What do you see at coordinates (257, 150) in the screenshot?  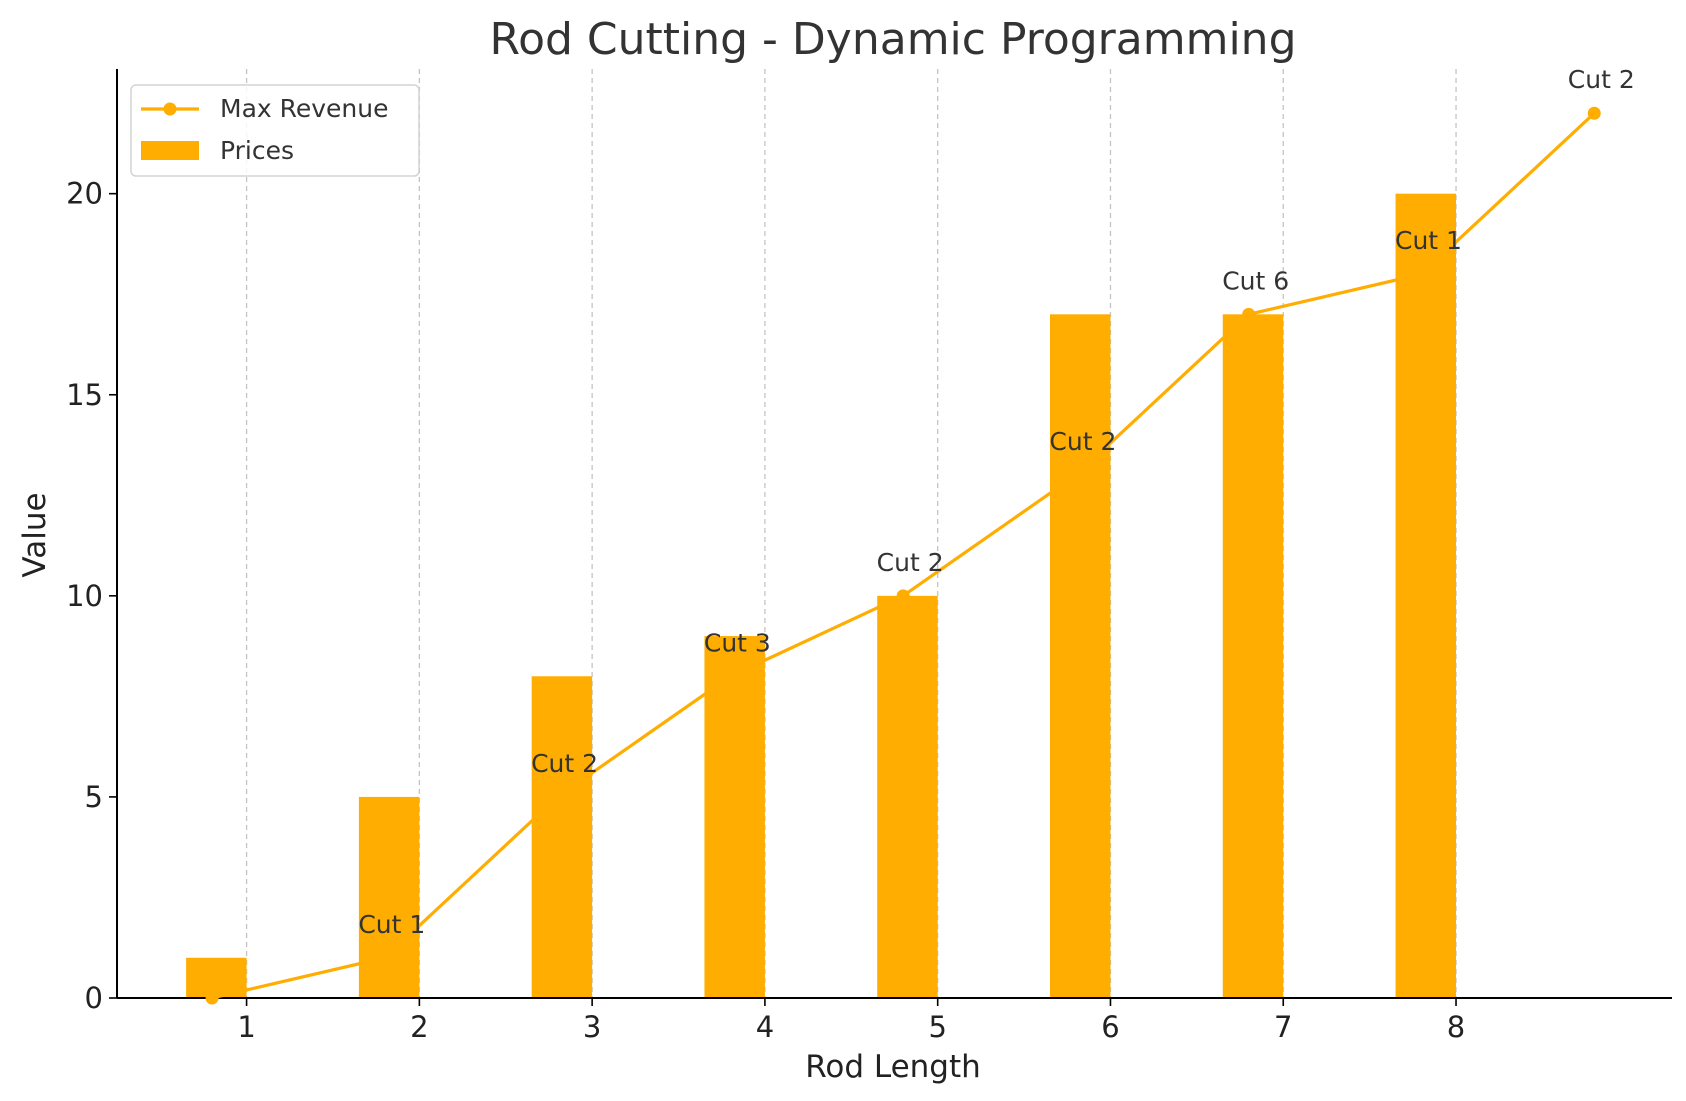 I see `legend-label-prices: Prices` at bounding box center [257, 150].